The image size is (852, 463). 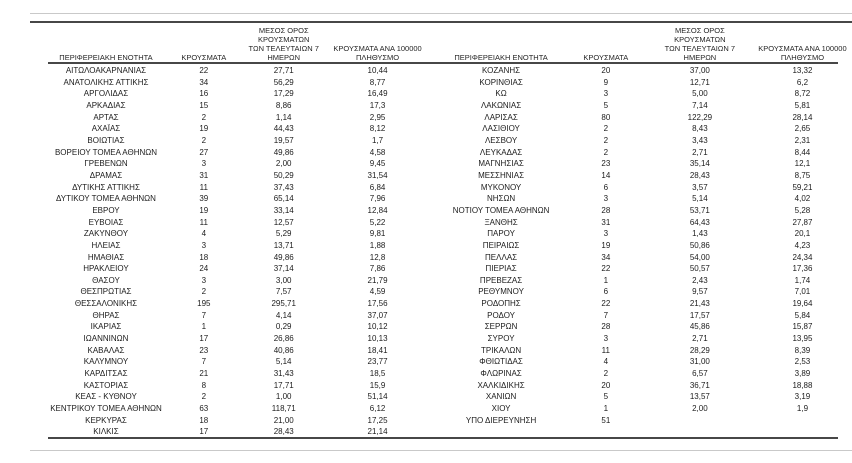 I want to click on avg7-cell: 8,43, so click(x=700, y=129).